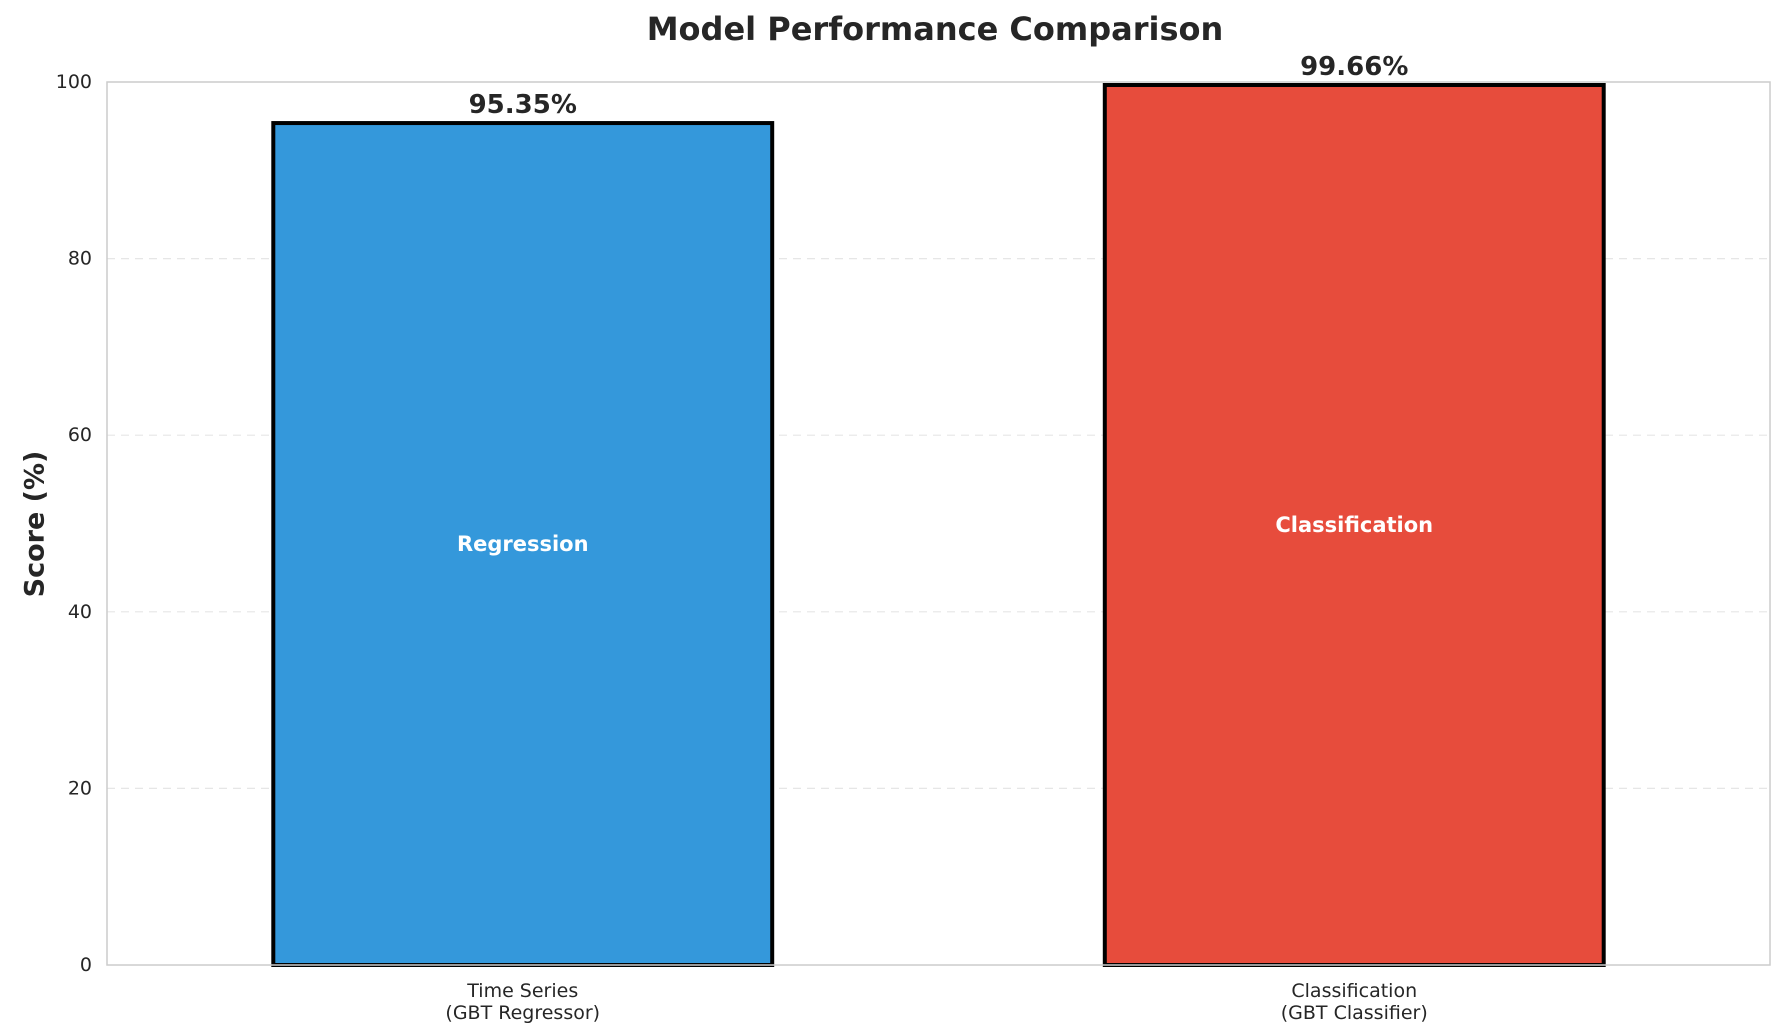  What do you see at coordinates (1354, 1013) in the screenshot?
I see `x-tick-label: (GBT Classifier)` at bounding box center [1354, 1013].